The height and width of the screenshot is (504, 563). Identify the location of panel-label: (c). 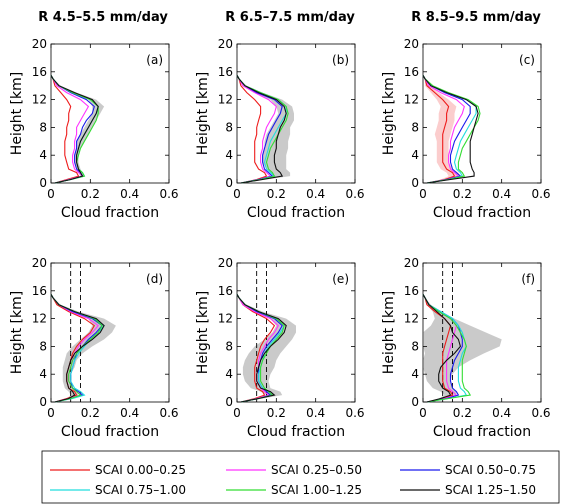
(527, 60).